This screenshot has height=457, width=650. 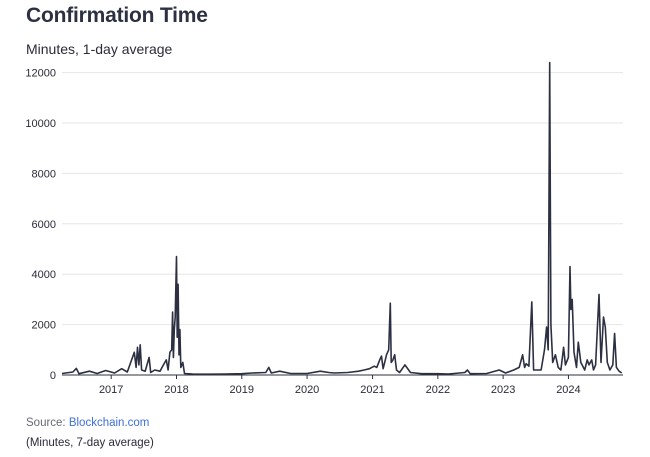 I want to click on y-tick-label: 10000, so click(x=40, y=124).